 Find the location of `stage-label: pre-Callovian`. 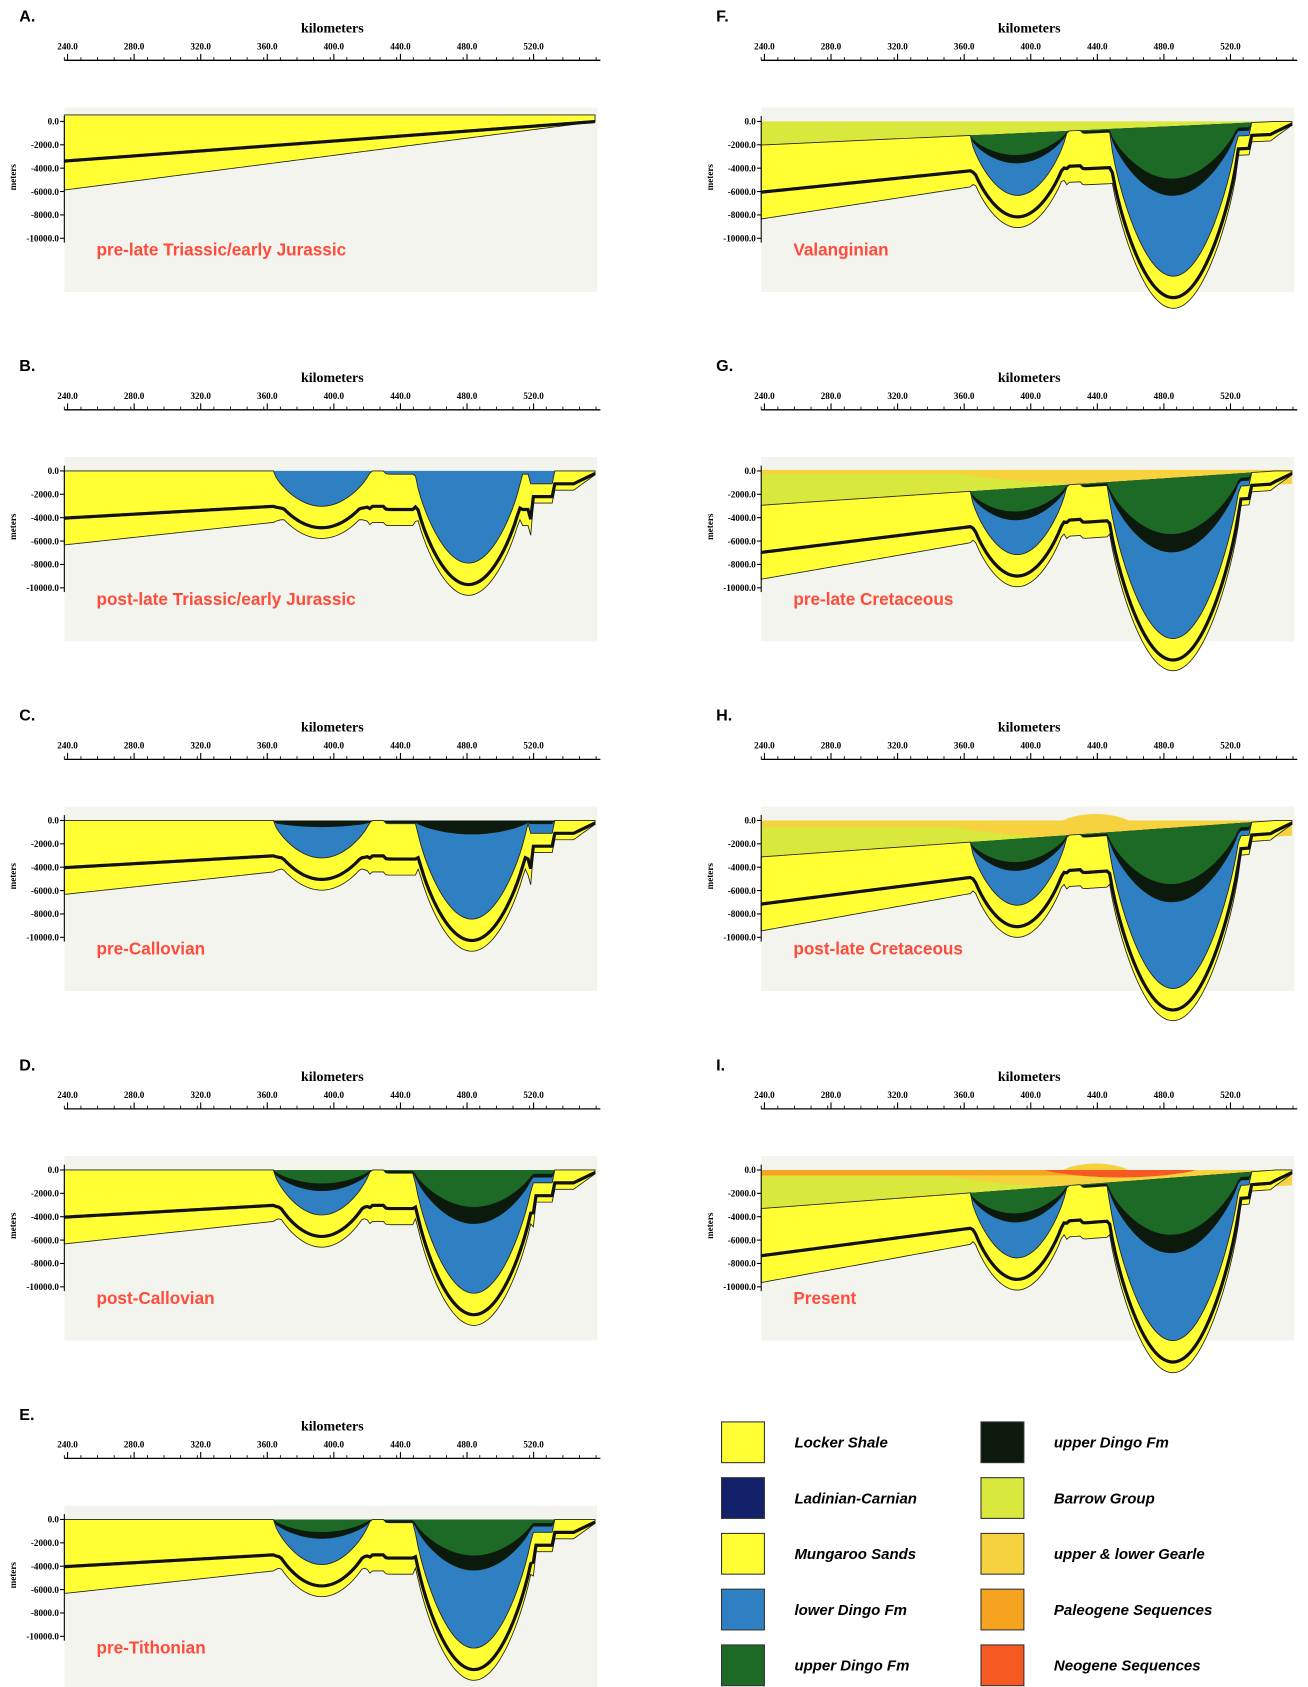

stage-label: pre-Callovian is located at coordinates (150, 948).